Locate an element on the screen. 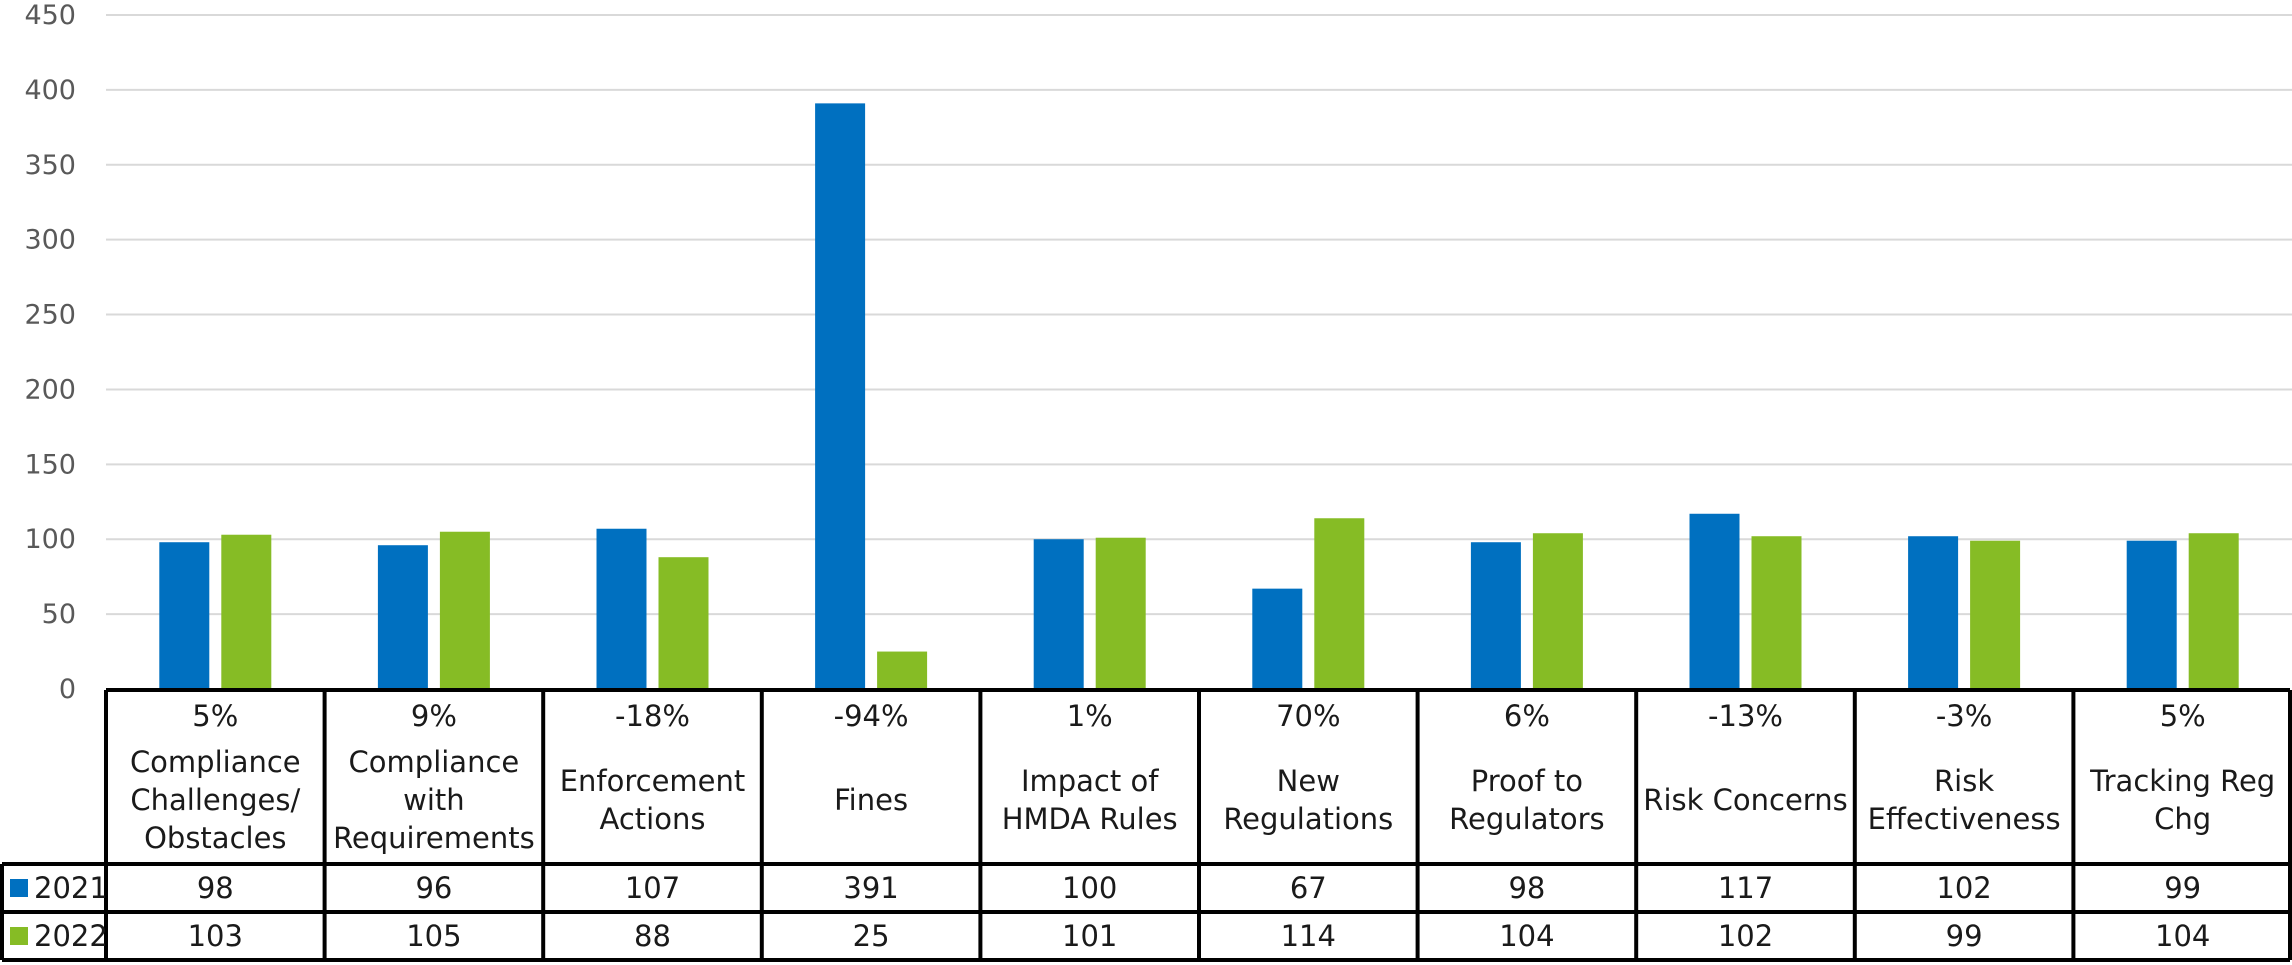 The height and width of the screenshot is (965, 2292). x-tick-label: Effectiveness is located at coordinates (1964, 819).